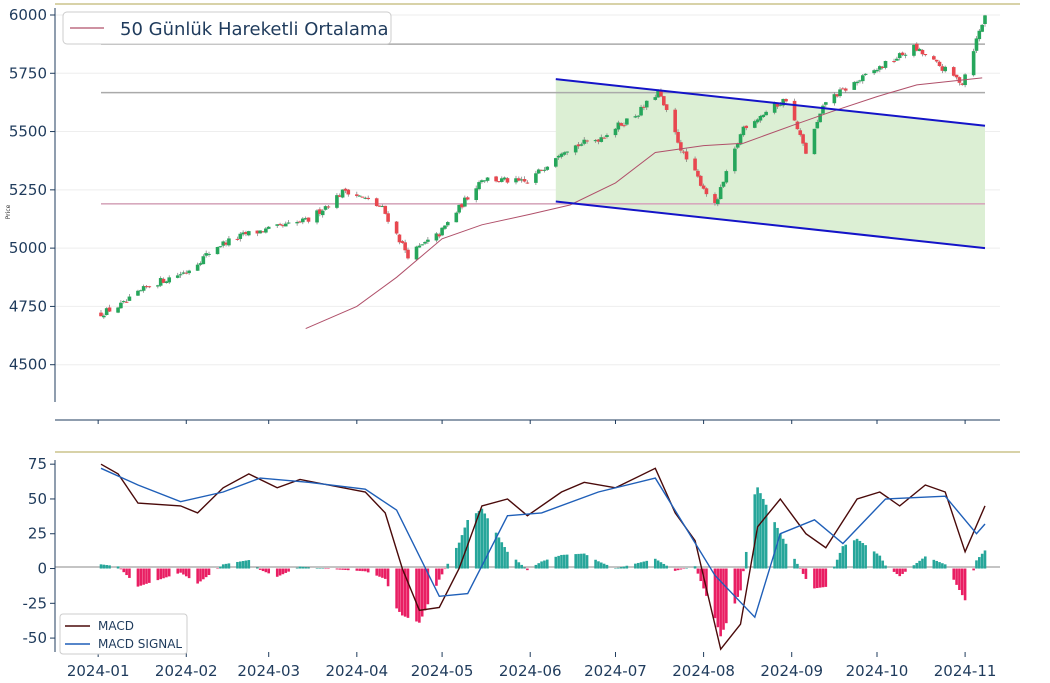 The height and width of the screenshot is (683, 1050). What do you see at coordinates (116, 626) in the screenshot?
I see `macd-legend-label: MACD` at bounding box center [116, 626].